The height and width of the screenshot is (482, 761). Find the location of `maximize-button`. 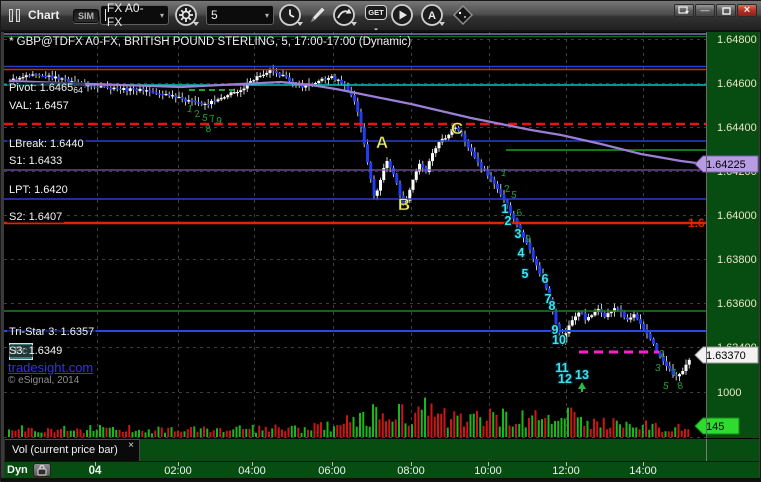

maximize-button is located at coordinates (726, 10).